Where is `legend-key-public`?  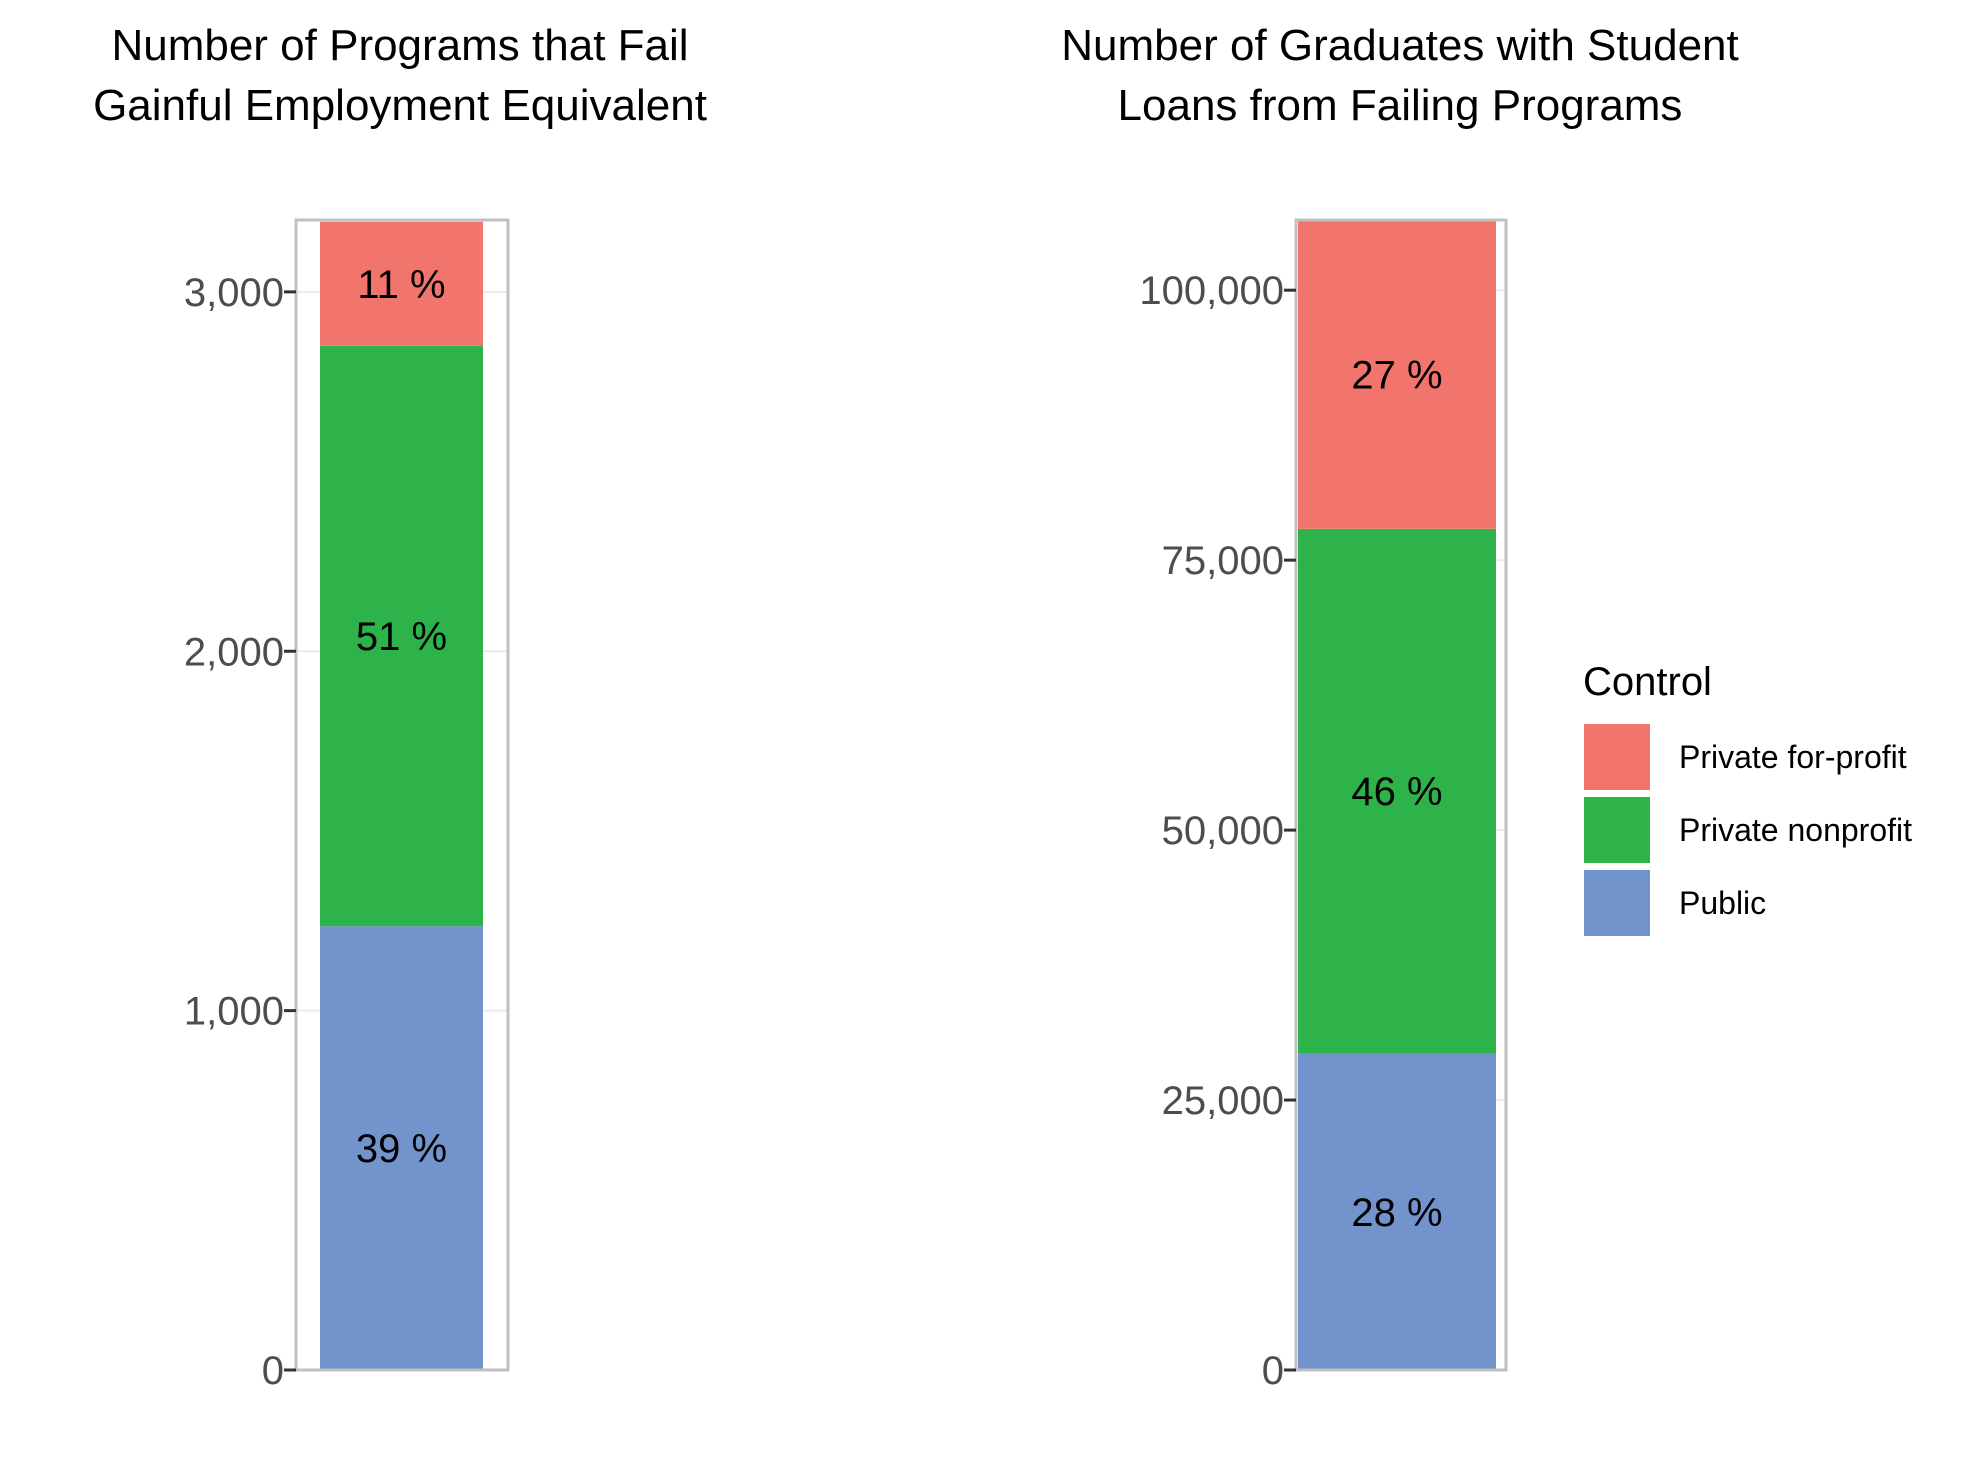
legend-key-public is located at coordinates (1617, 903).